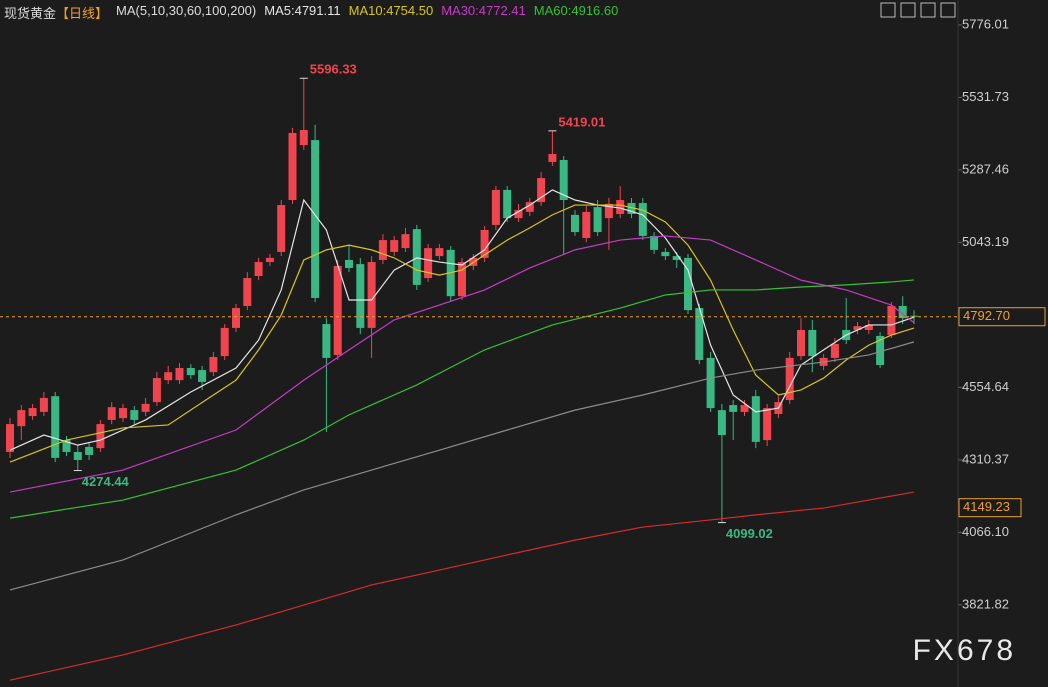  I want to click on y-tick-label: 4554.64, so click(985, 386).